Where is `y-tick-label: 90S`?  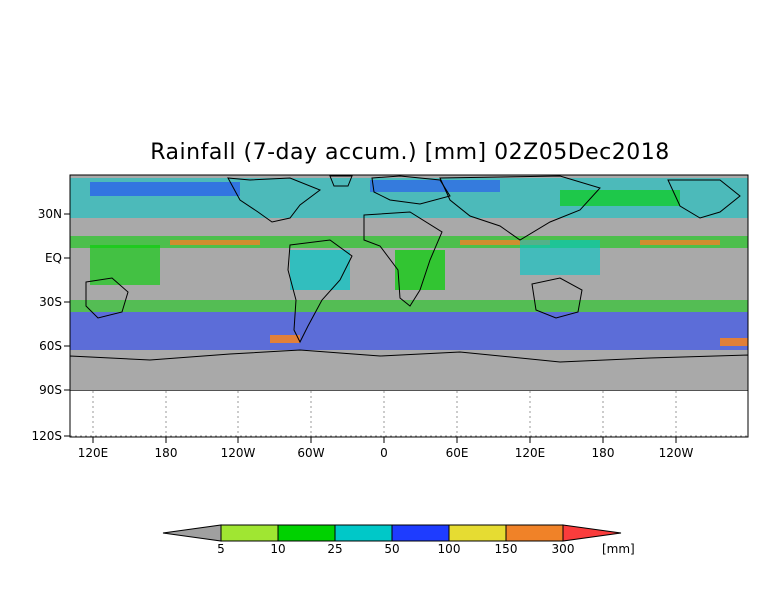
y-tick-label: 90S is located at coordinates (50, 390).